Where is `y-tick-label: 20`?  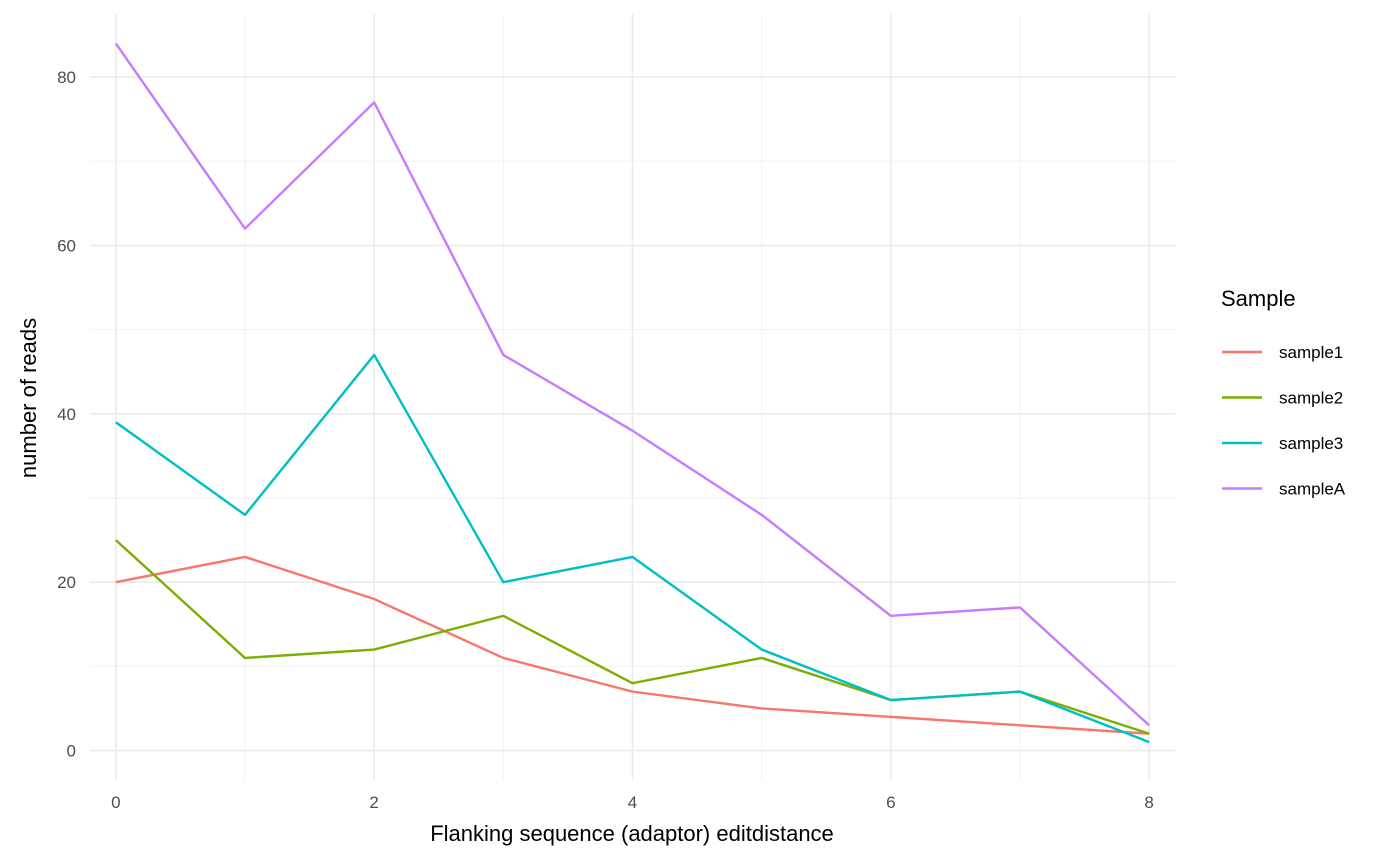
y-tick-label: 20 is located at coordinates (66, 582).